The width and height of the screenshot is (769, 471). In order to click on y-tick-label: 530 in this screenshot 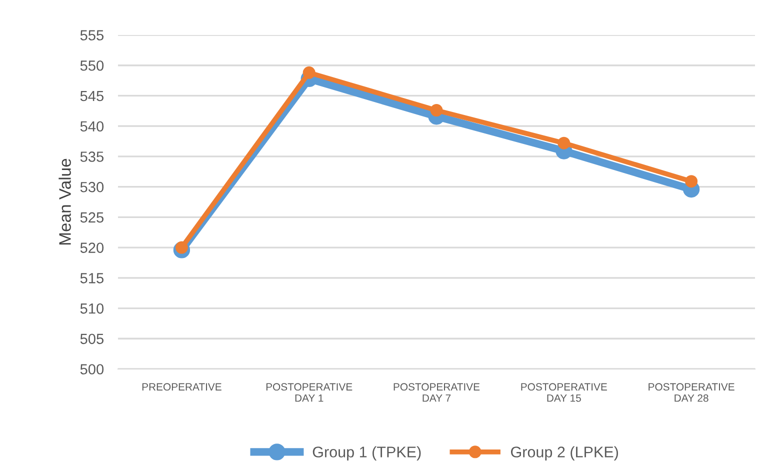, I will do `click(92, 187)`.